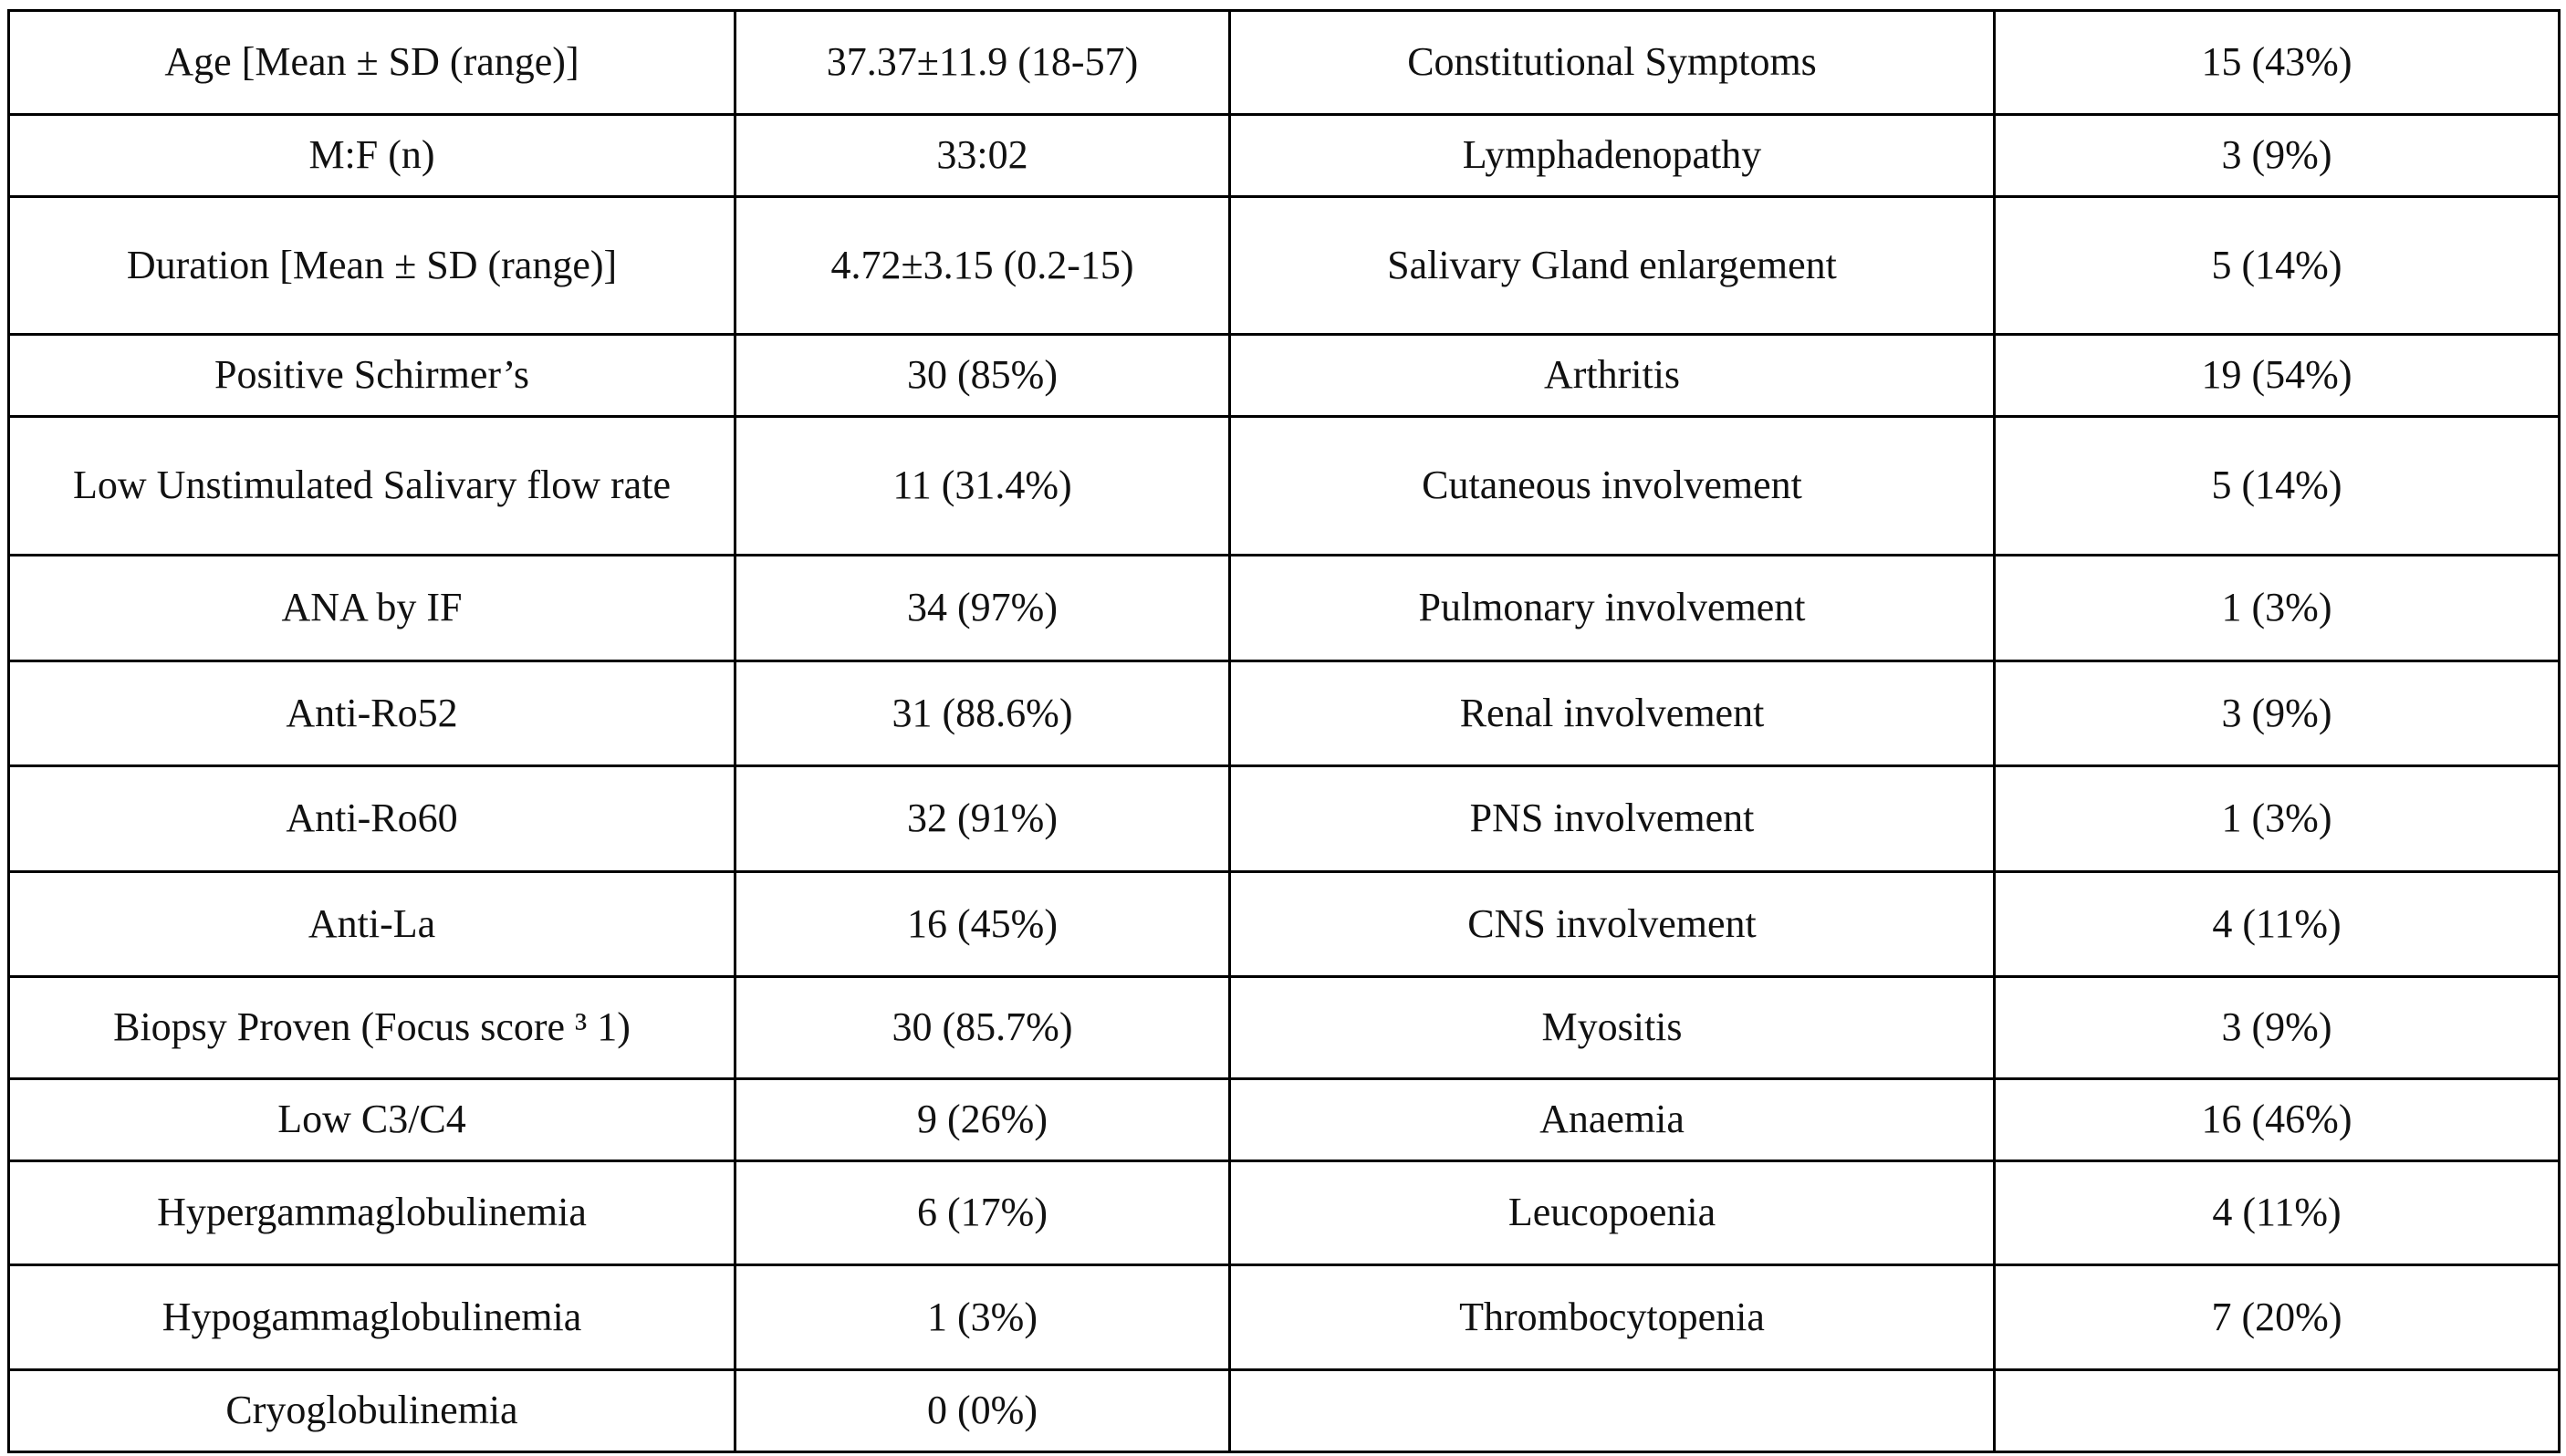 The image size is (2566, 1456). Describe the element at coordinates (371, 1411) in the screenshot. I see `parameter-left-cell: Cryoglobulinemia` at that location.